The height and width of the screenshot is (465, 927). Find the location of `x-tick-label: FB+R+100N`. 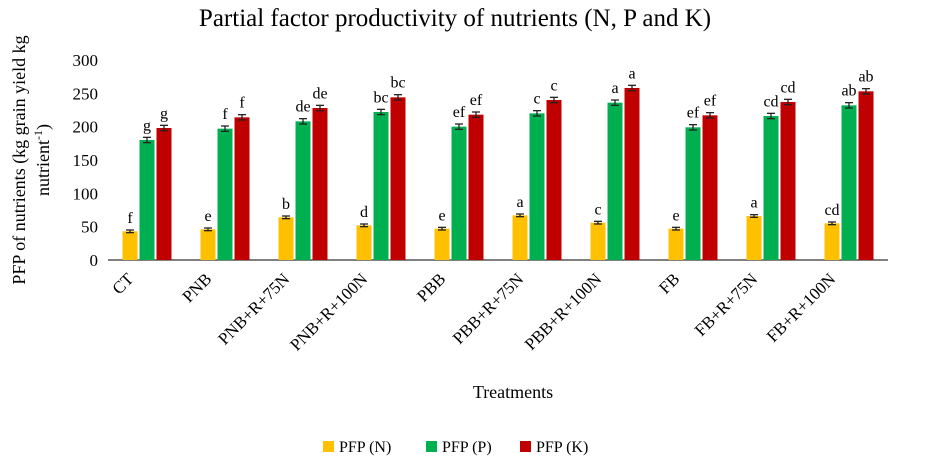

x-tick-label: FB+R+100N is located at coordinates (801, 307).